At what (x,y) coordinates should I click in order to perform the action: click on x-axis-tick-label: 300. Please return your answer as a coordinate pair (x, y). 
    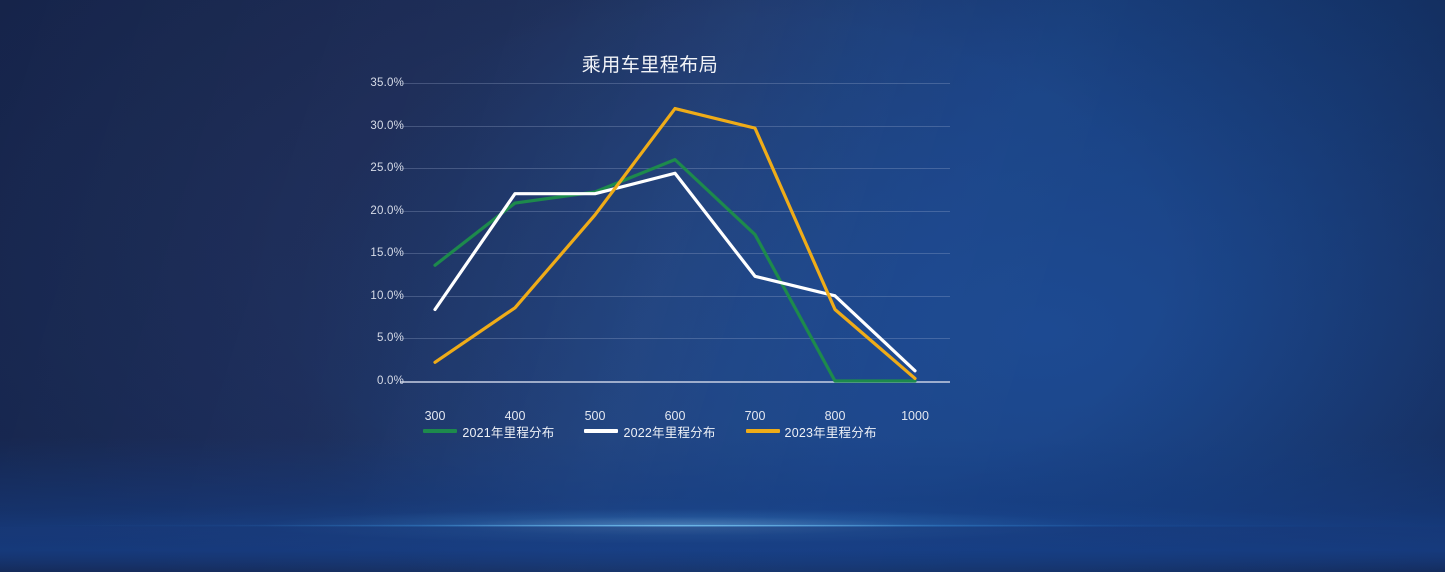
    Looking at the image, I should click on (435, 416).